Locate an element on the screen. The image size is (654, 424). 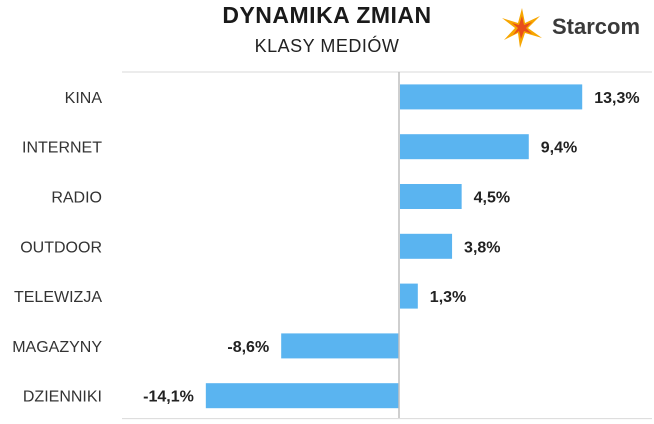
category-label: KINA is located at coordinates (84, 98).